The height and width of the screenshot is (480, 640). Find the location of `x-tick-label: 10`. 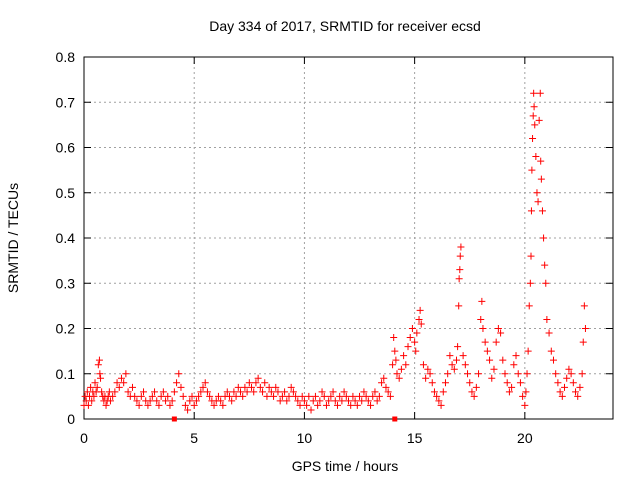

x-tick-label: 10 is located at coordinates (305, 438).